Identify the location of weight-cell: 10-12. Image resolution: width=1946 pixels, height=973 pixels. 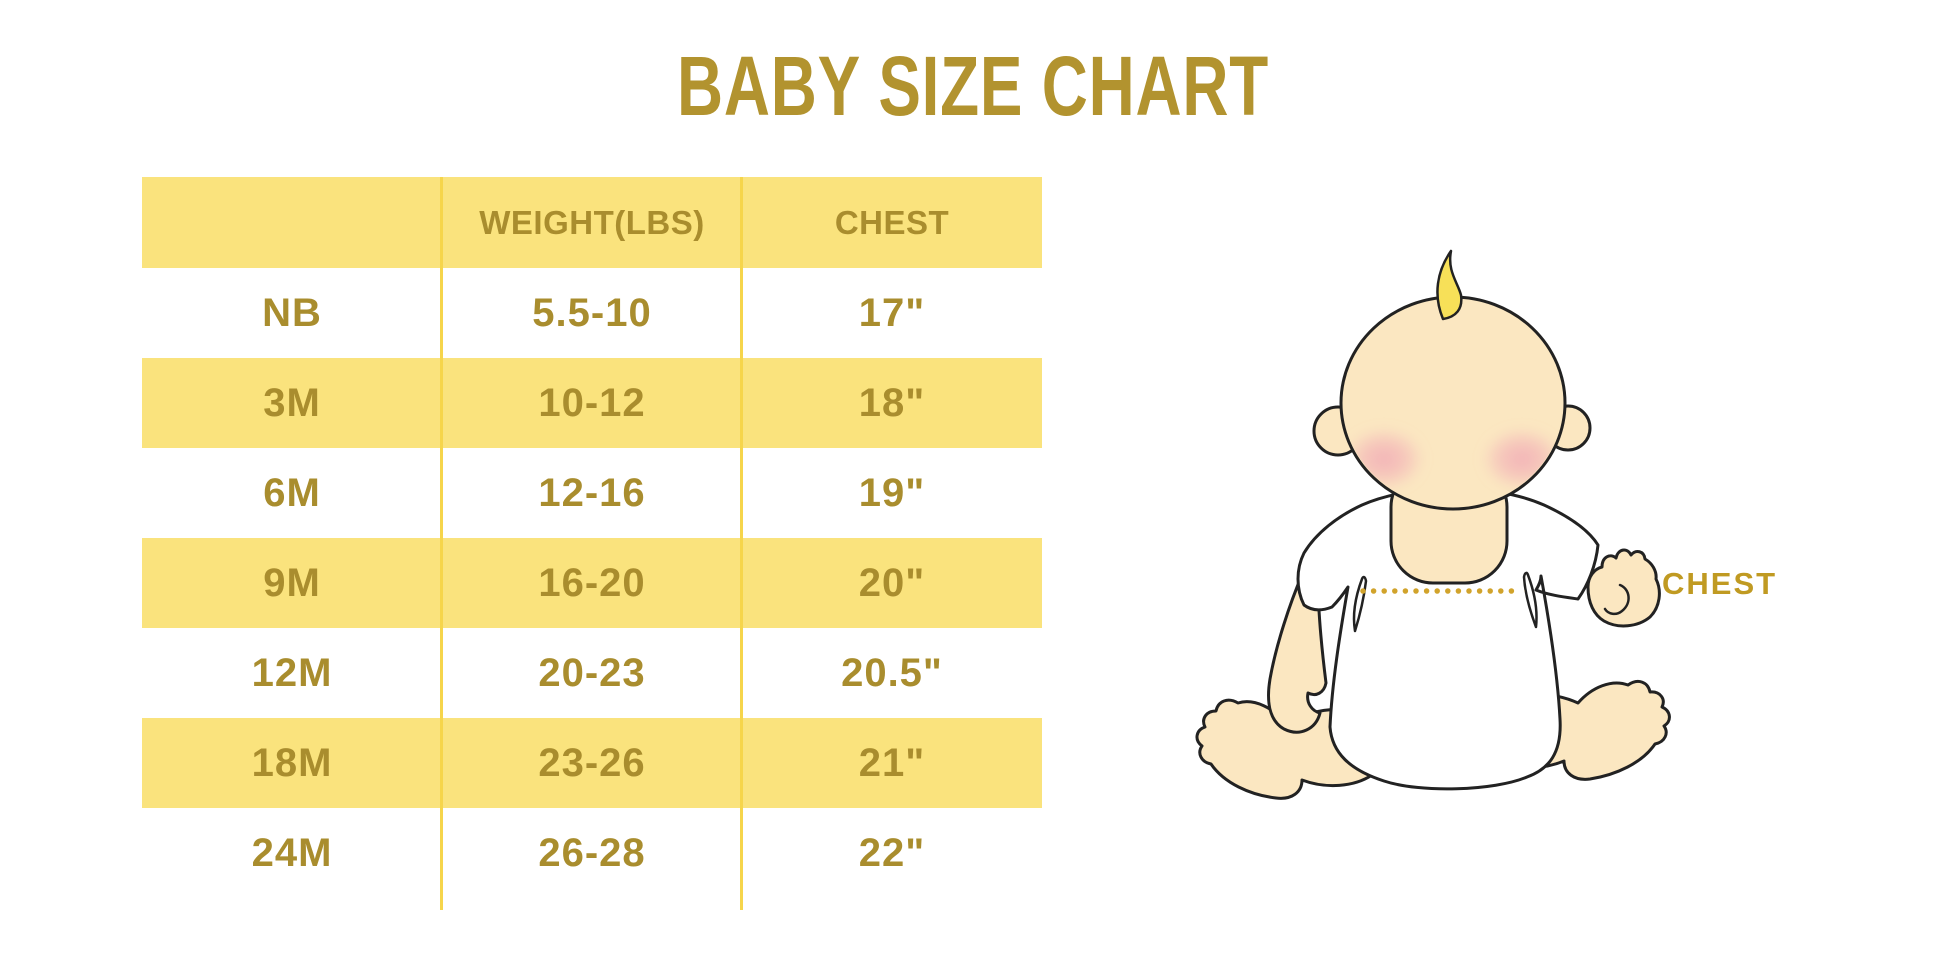
(592, 402).